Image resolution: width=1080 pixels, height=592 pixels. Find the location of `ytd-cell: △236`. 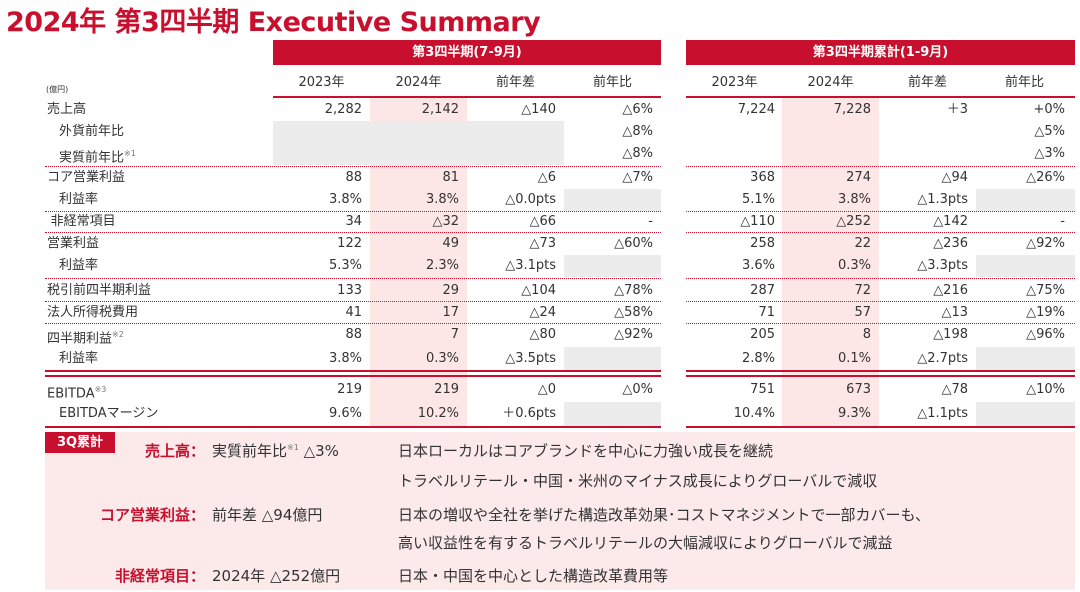

ytd-cell: △236 is located at coordinates (950, 243).